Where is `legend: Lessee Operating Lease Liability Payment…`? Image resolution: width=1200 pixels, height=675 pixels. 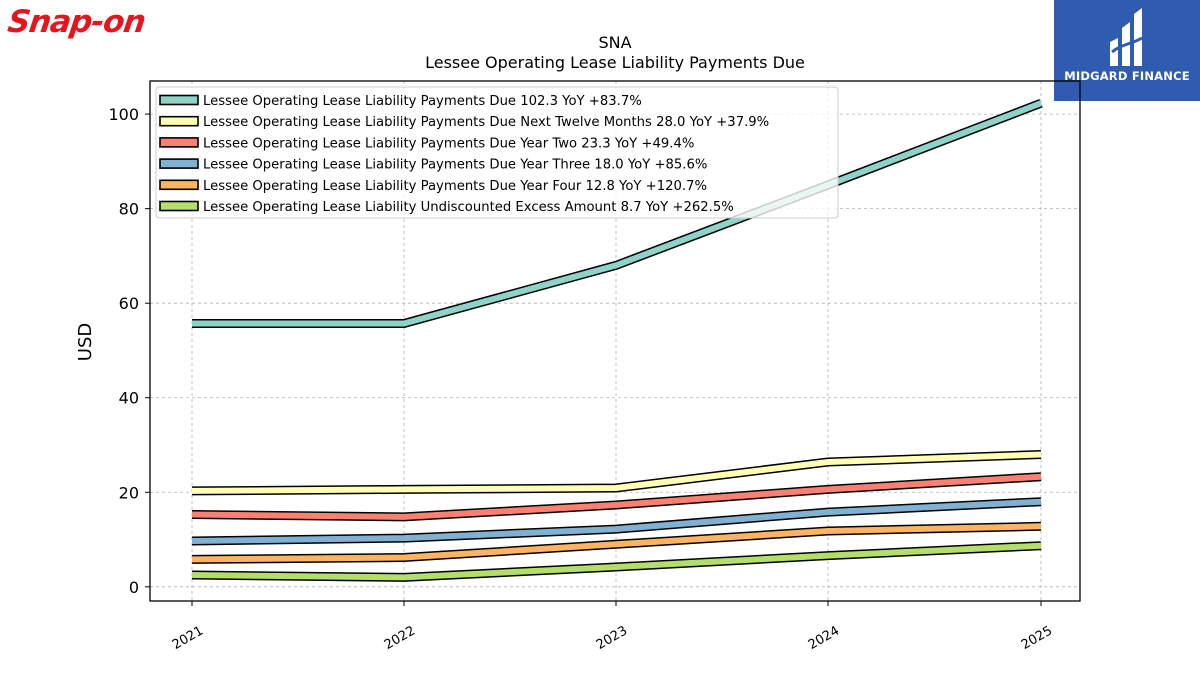
legend: Lessee Operating Lease Liability Payment… is located at coordinates (497, 152).